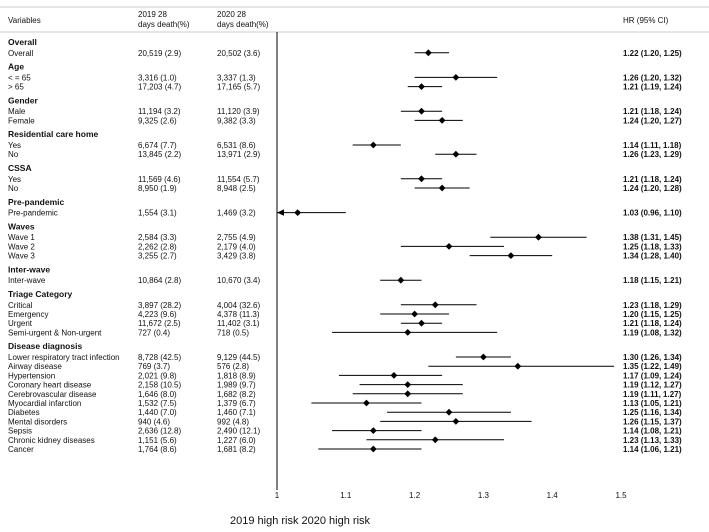  What do you see at coordinates (20, 431) in the screenshot?
I see `row-label: Sepsis` at bounding box center [20, 431].